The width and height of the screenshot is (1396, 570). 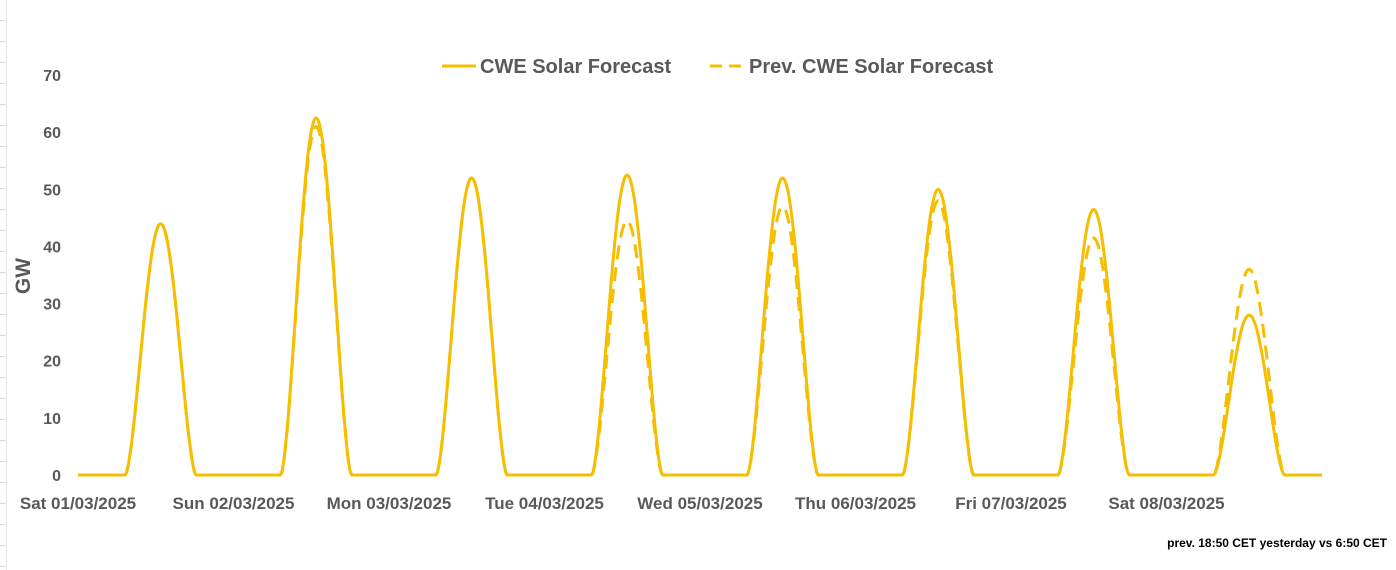 I want to click on forecast-annotation: prev. 18:50 CET yesterday vs 6:50 CET, so click(x=1277, y=543).